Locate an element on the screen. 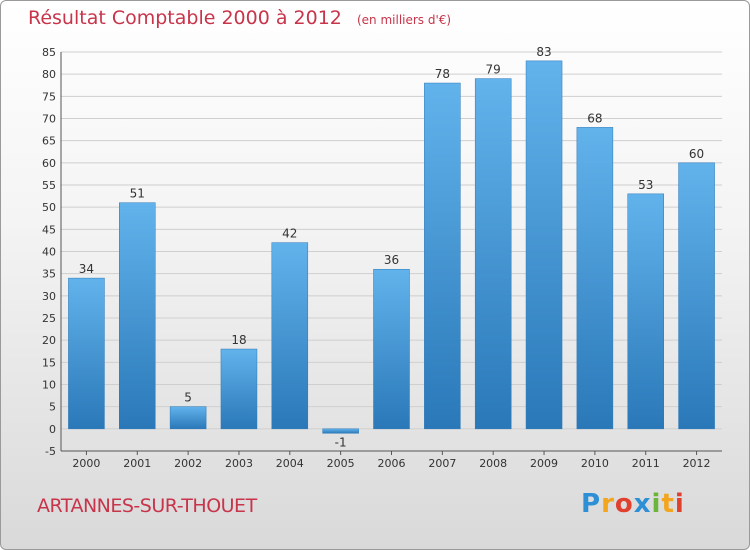  x-tick-label-2001: 2001 is located at coordinates (137, 463).